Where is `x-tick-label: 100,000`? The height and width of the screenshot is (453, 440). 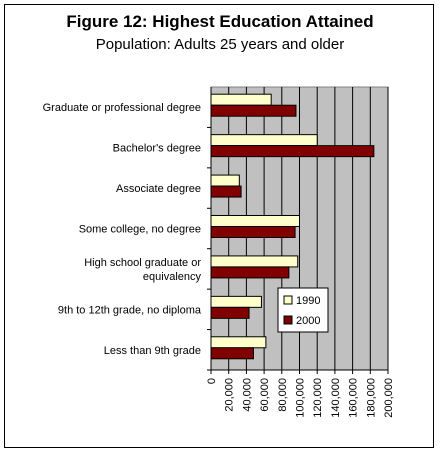
x-tick-label: 100,000 is located at coordinates (301, 398).